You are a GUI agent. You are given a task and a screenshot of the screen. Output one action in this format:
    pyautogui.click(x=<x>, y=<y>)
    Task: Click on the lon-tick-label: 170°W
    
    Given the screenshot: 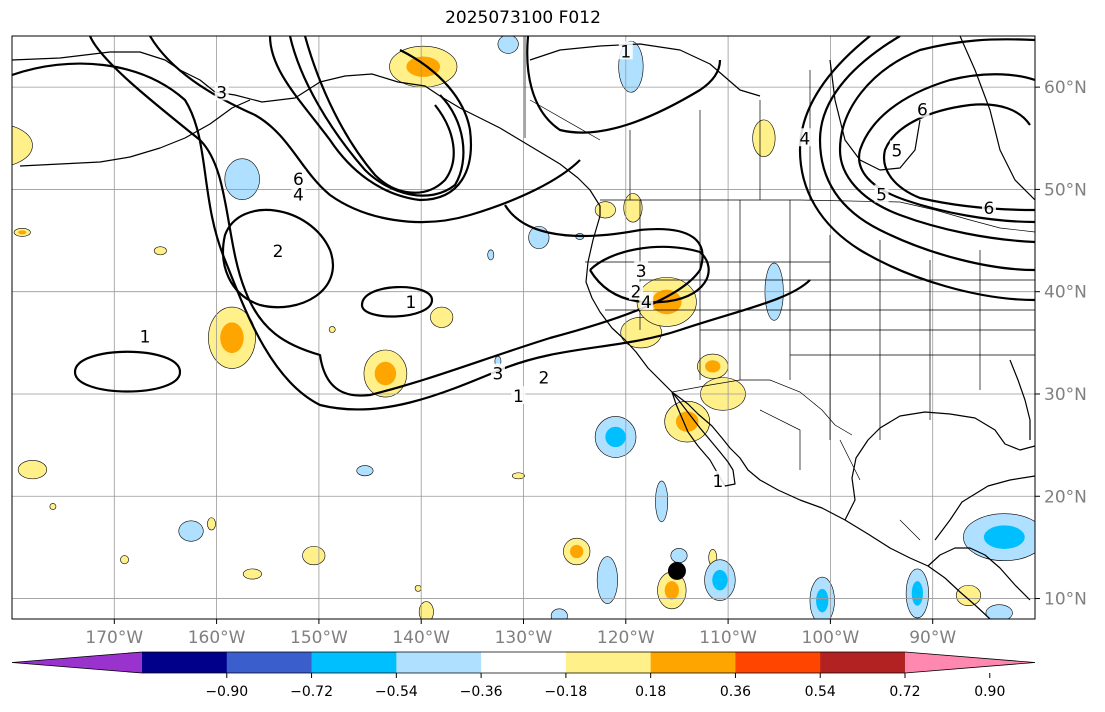 What is the action you would take?
    pyautogui.click(x=114, y=638)
    